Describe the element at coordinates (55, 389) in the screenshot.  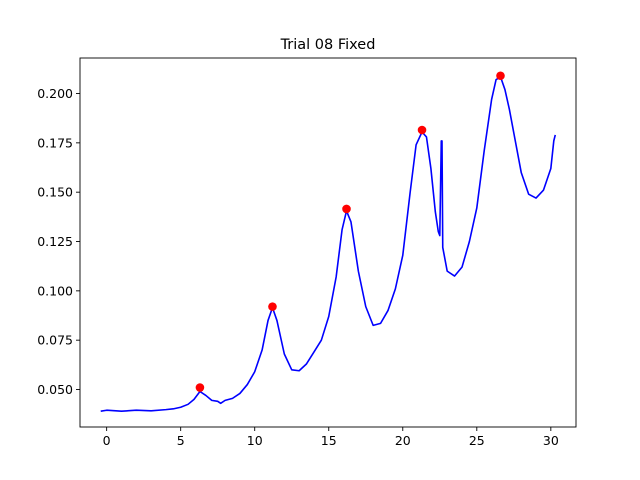
I see `y-tick-label: 0.050` at that location.